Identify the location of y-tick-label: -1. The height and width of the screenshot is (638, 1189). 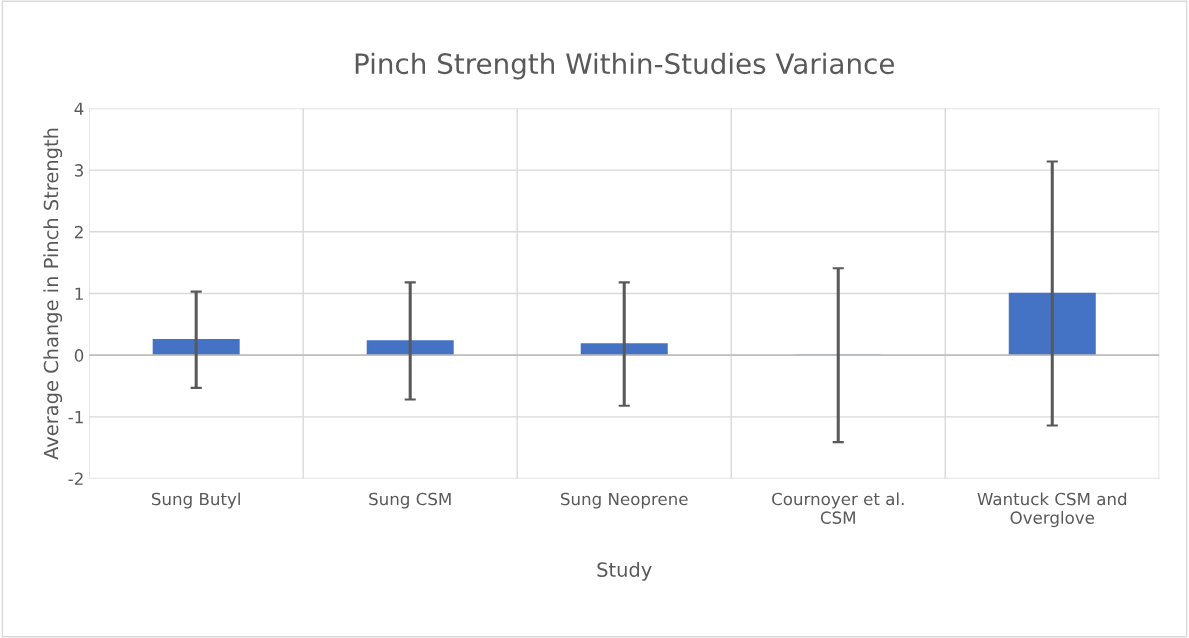
(75, 417).